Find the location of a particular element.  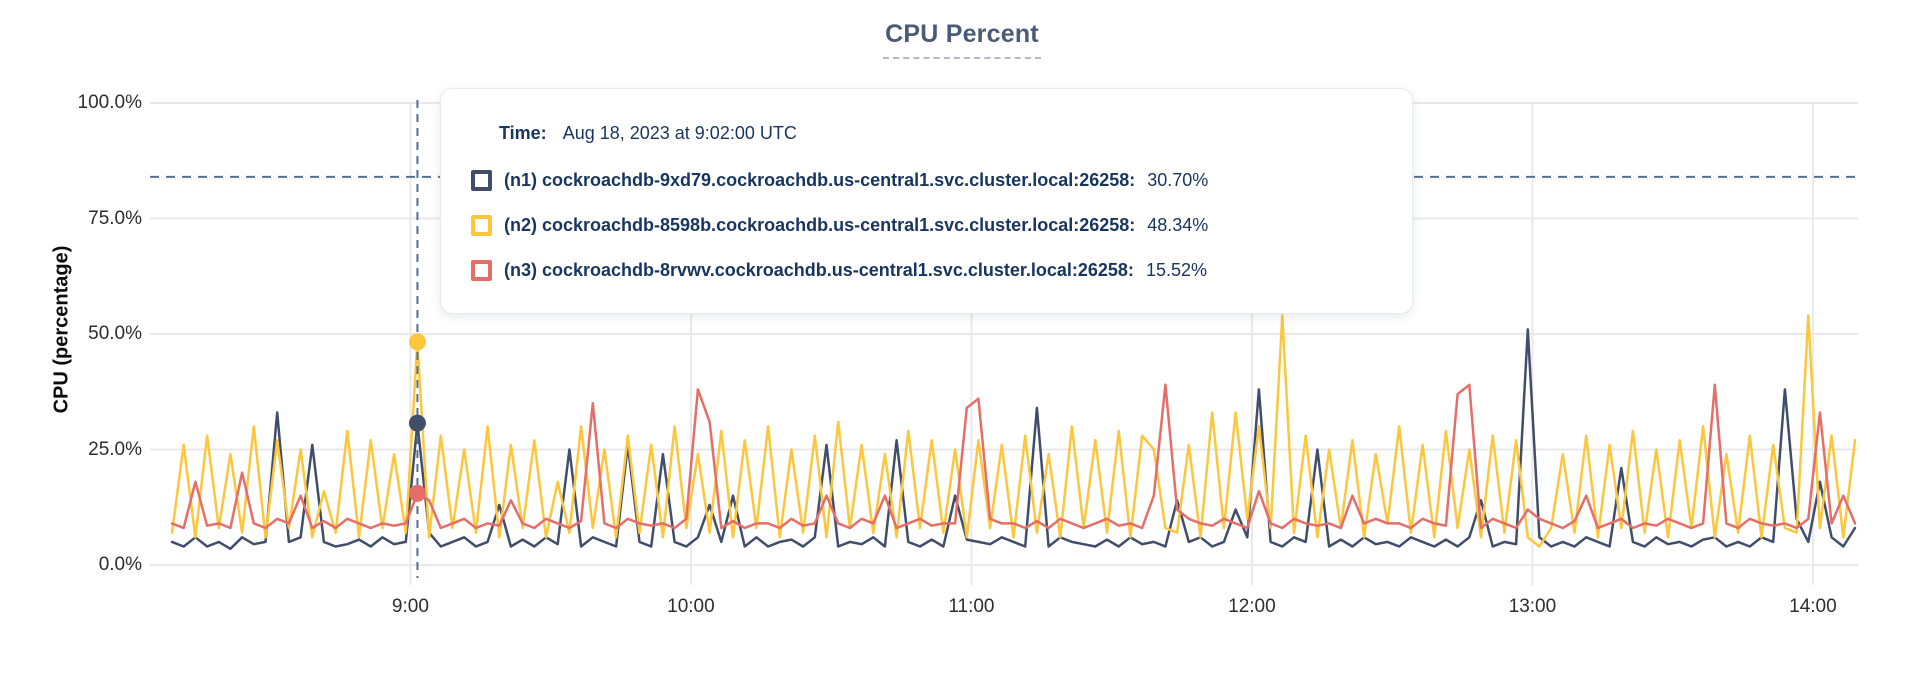

x-axis-tick-label: 9:00 is located at coordinates (410, 606).